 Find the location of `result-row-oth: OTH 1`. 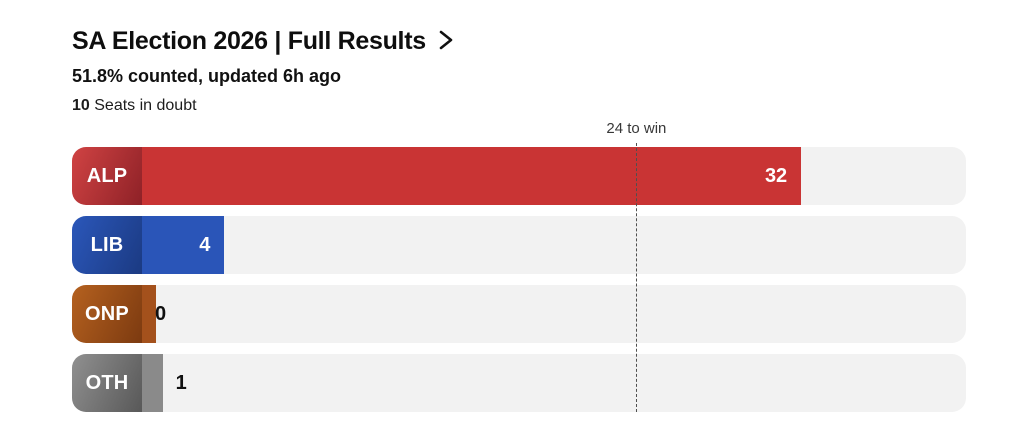

result-row-oth: OTH 1 is located at coordinates (519, 383).